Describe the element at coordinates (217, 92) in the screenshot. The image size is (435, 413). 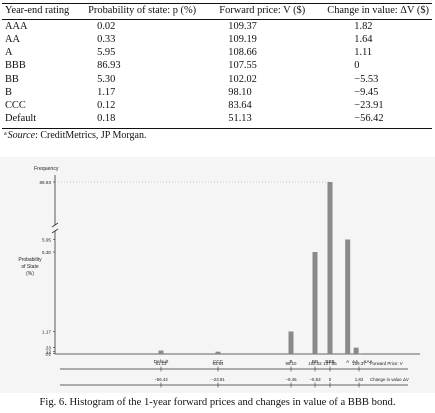
I see `table-row: B 1.17 98.10 −9.45` at that location.